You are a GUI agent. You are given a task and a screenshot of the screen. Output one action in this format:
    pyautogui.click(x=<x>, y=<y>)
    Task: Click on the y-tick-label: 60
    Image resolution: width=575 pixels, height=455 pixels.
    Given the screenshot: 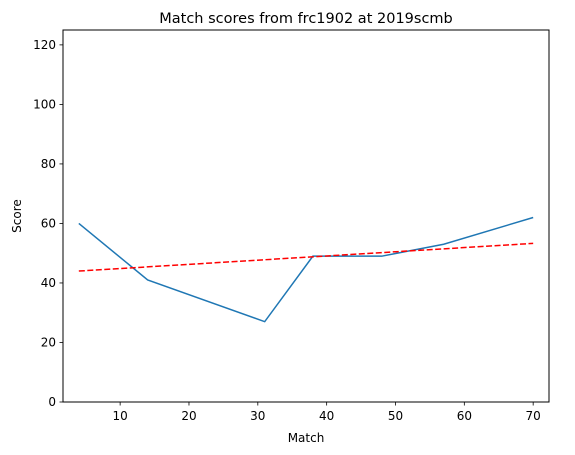 What is the action you would take?
    pyautogui.click(x=48, y=223)
    